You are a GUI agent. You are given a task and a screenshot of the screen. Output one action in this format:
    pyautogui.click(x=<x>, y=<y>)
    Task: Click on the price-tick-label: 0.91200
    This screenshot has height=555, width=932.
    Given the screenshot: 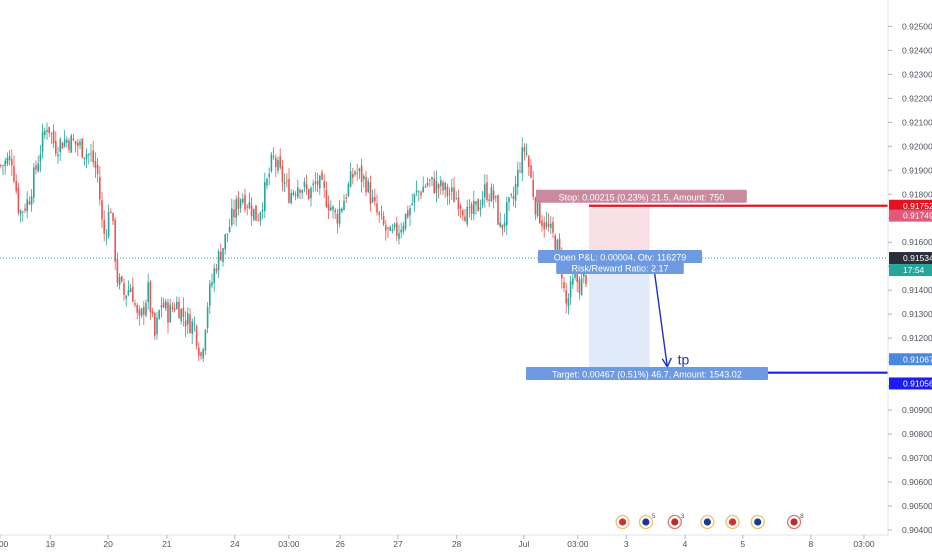 What is the action you would take?
    pyautogui.click(x=917, y=338)
    